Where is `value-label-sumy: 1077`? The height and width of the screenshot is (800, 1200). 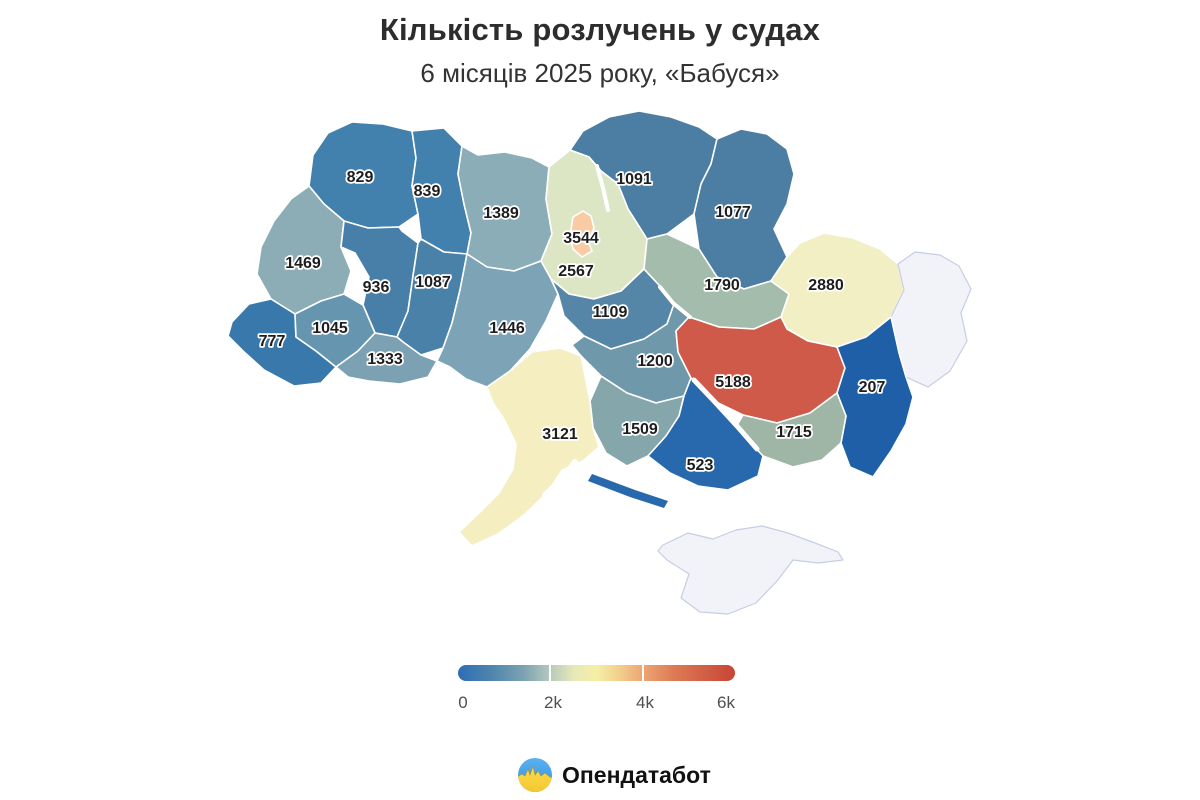
value-label-sumy: 1077 is located at coordinates (733, 212).